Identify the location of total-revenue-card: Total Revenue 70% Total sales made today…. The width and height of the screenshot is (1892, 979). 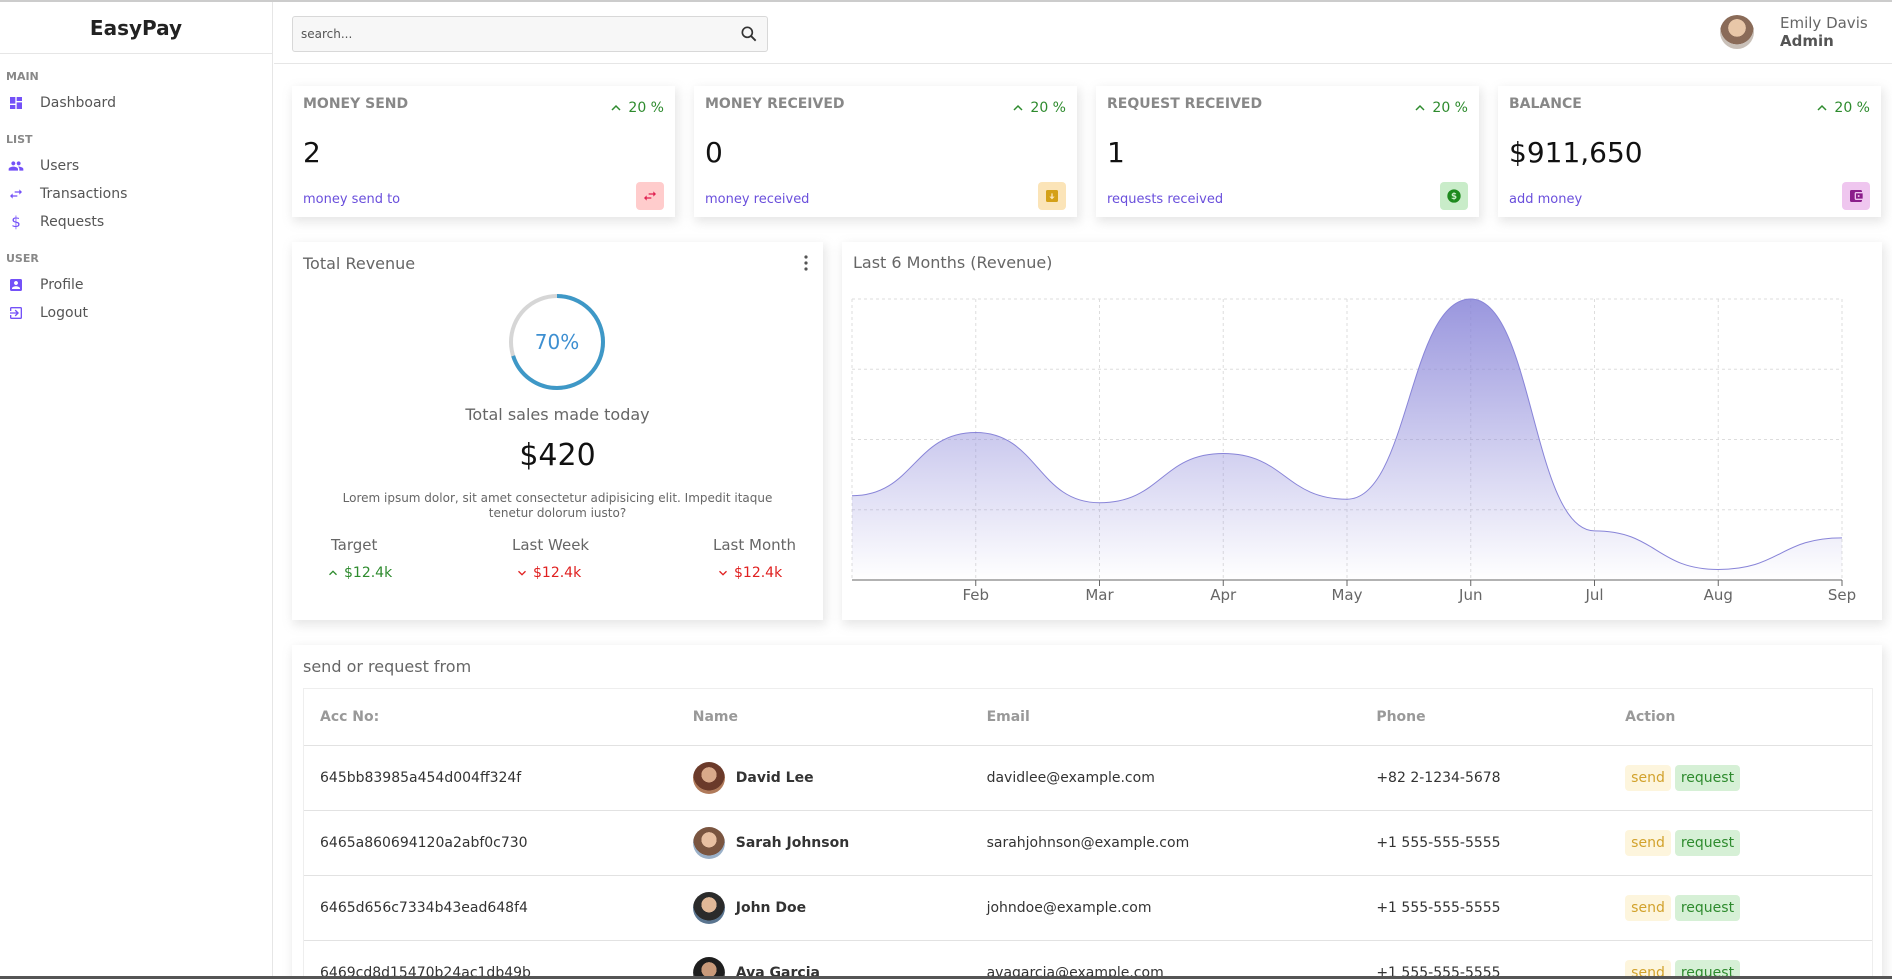
(557, 431).